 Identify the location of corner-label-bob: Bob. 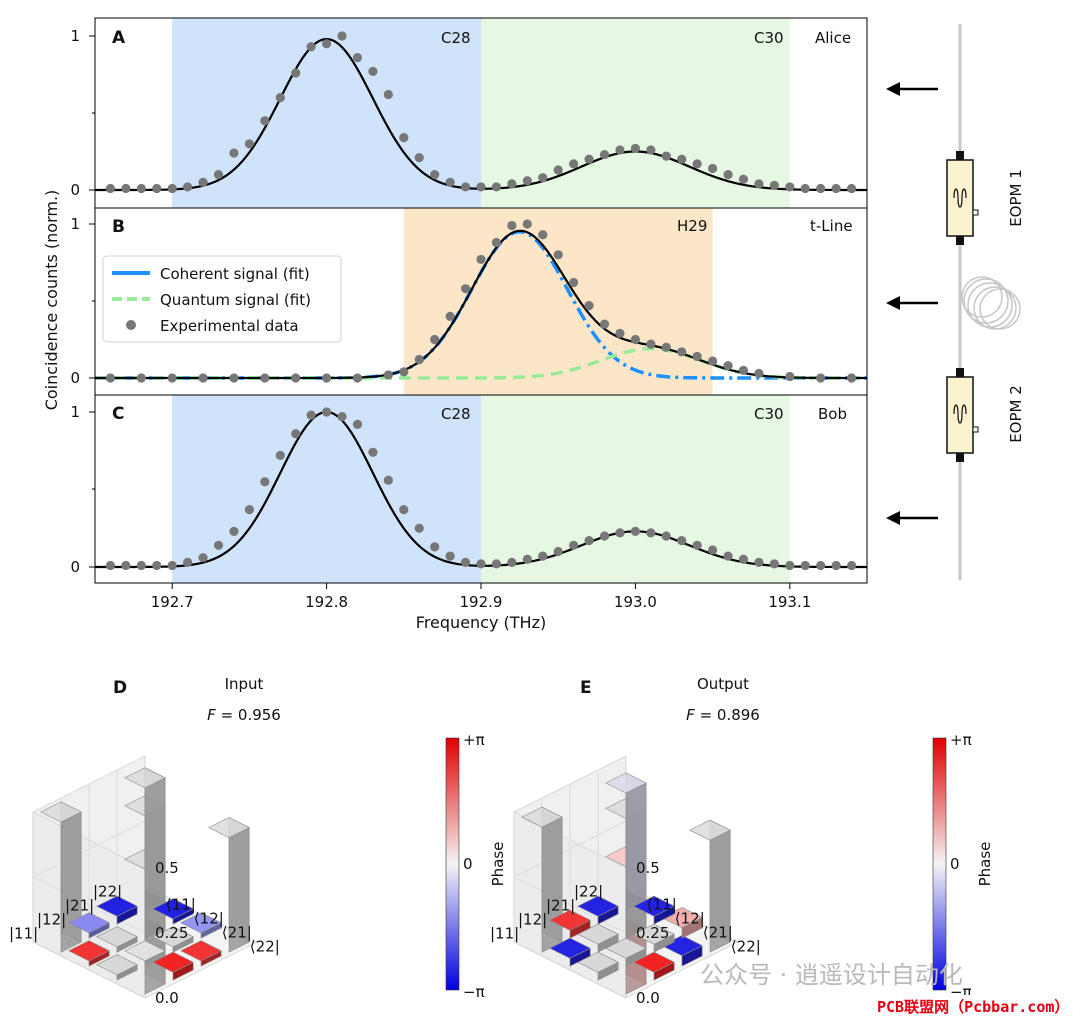
(832, 414).